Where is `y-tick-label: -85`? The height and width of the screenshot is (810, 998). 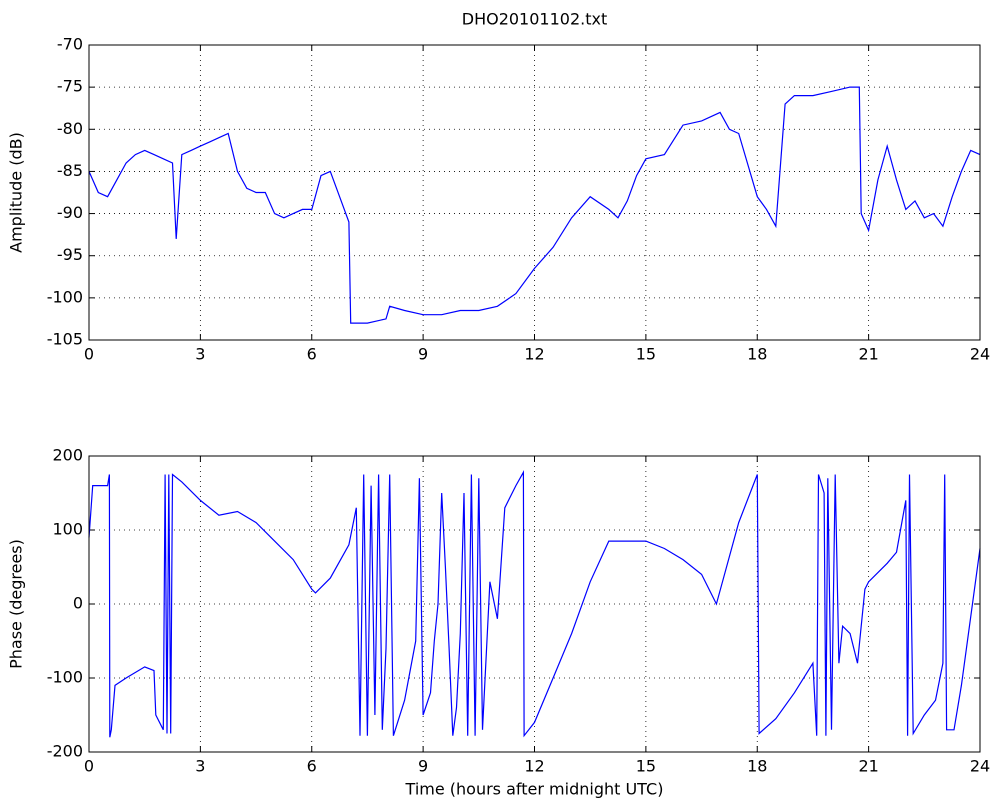
y-tick-label: -85 is located at coordinates (70, 170).